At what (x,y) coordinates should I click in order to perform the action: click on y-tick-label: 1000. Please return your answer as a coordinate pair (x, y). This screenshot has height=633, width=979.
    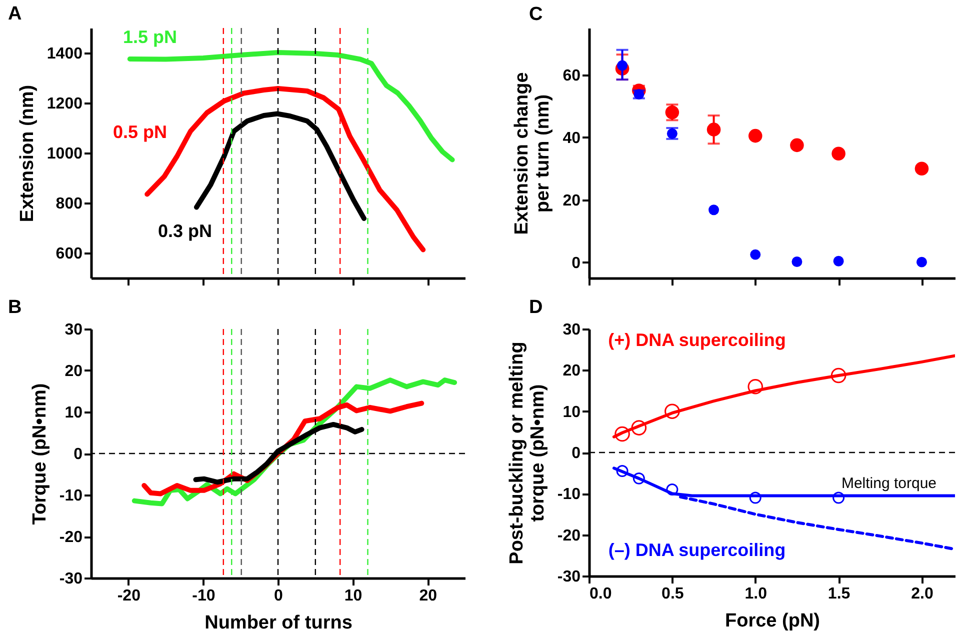
    Looking at the image, I should click on (64, 154).